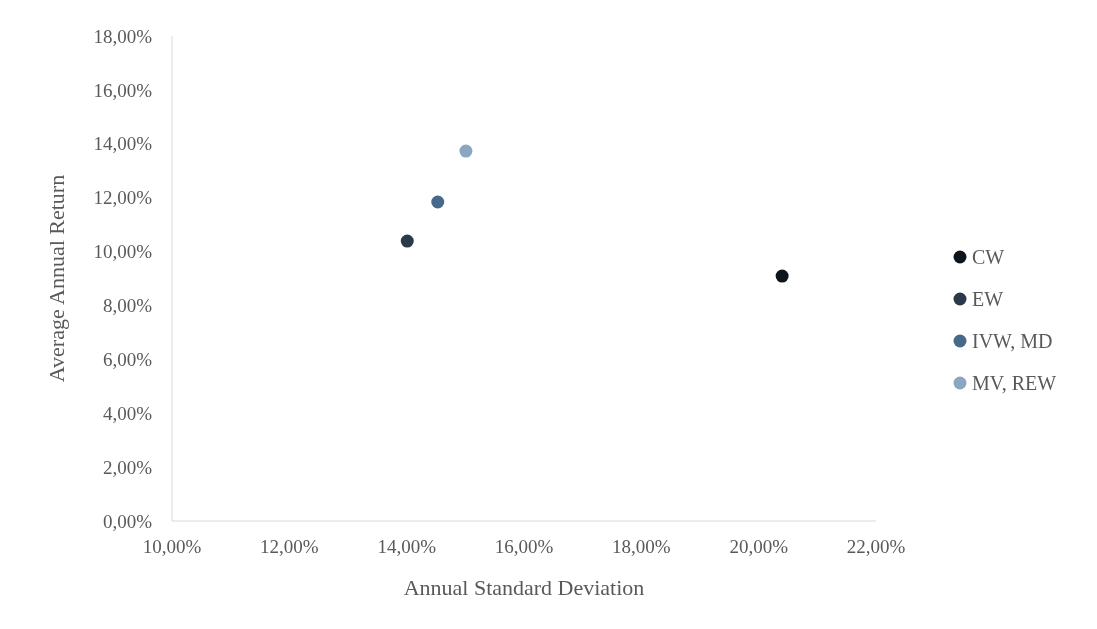 The height and width of the screenshot is (629, 1097). I want to click on x-tick-label: 18,00%, so click(641, 546).